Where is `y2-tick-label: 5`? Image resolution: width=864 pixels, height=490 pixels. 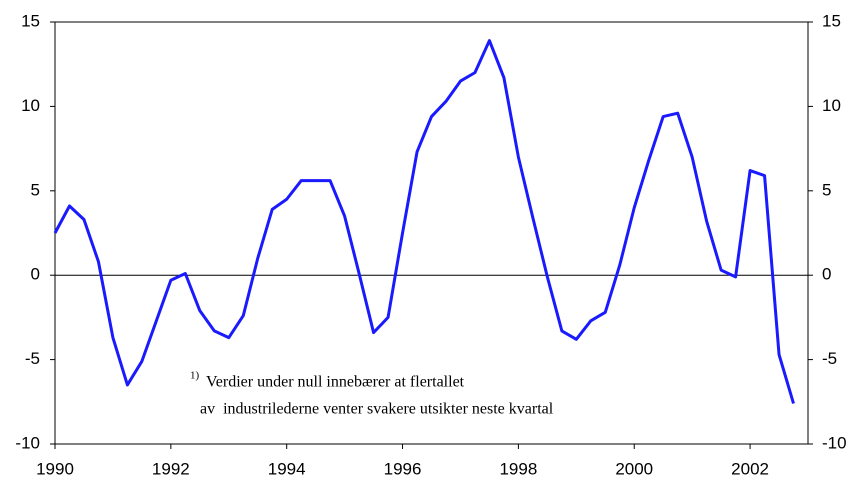
y2-tick-label: 5 is located at coordinates (826, 189).